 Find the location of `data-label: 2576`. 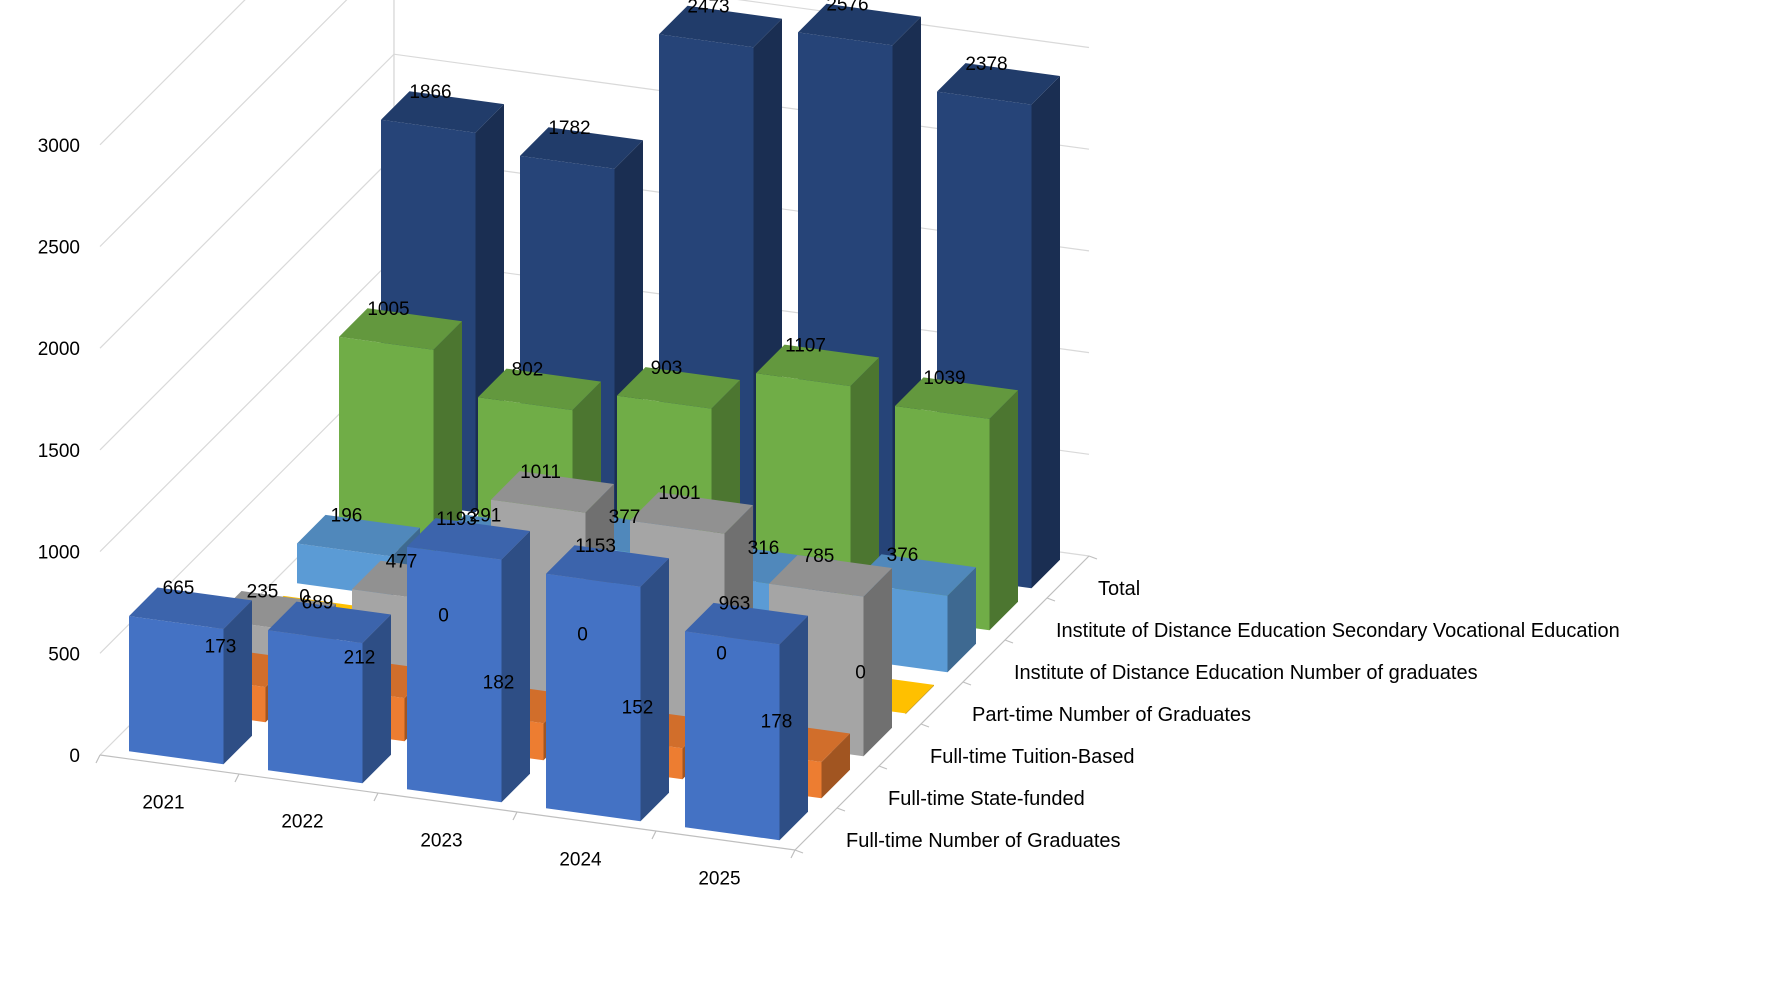

data-label: 2576 is located at coordinates (847, 8).